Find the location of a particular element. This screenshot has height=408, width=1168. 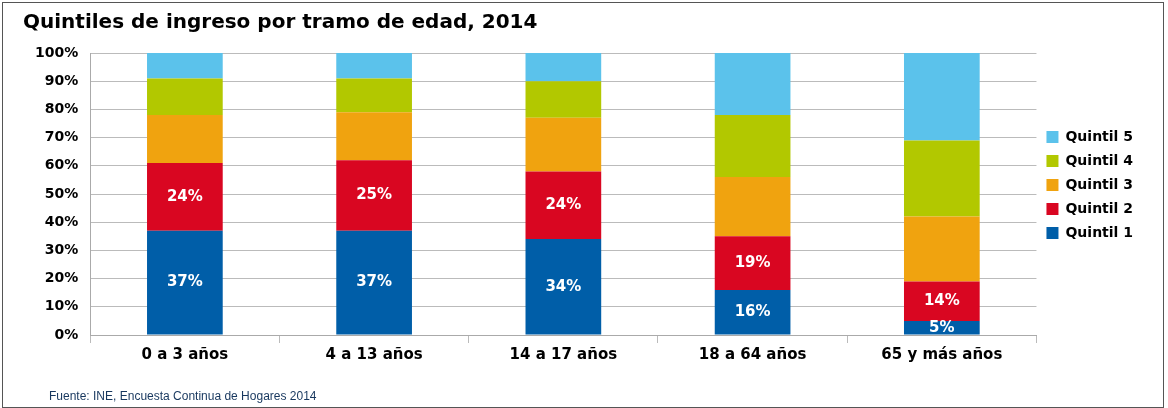

y-tick-label: 60% is located at coordinates (61, 164).